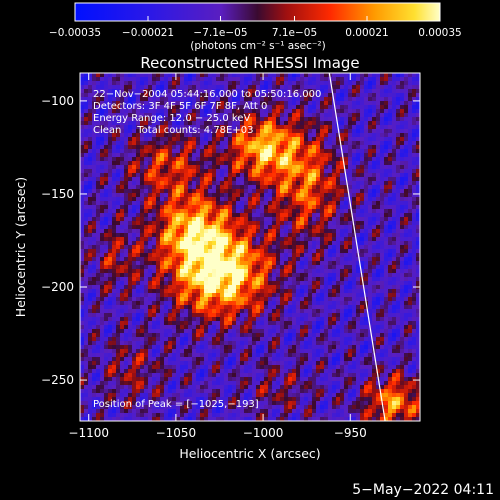 This screenshot has height=500, width=500. What do you see at coordinates (57, 101) in the screenshot?
I see `y-tick-label: −100` at bounding box center [57, 101].